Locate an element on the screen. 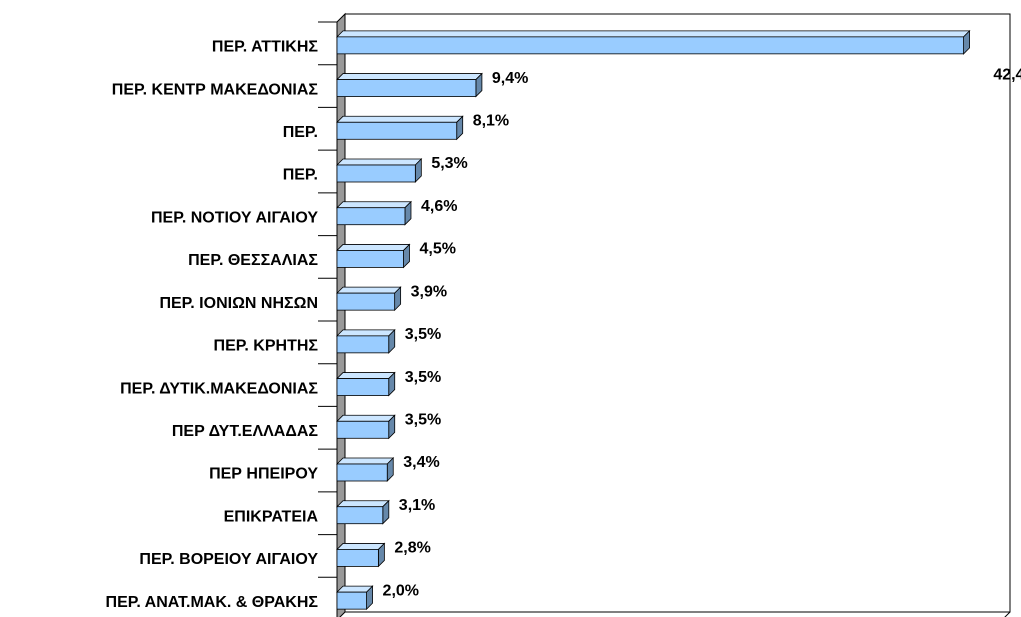 The height and width of the screenshot is (617, 1021). data-label: 2,8% is located at coordinates (412, 548).